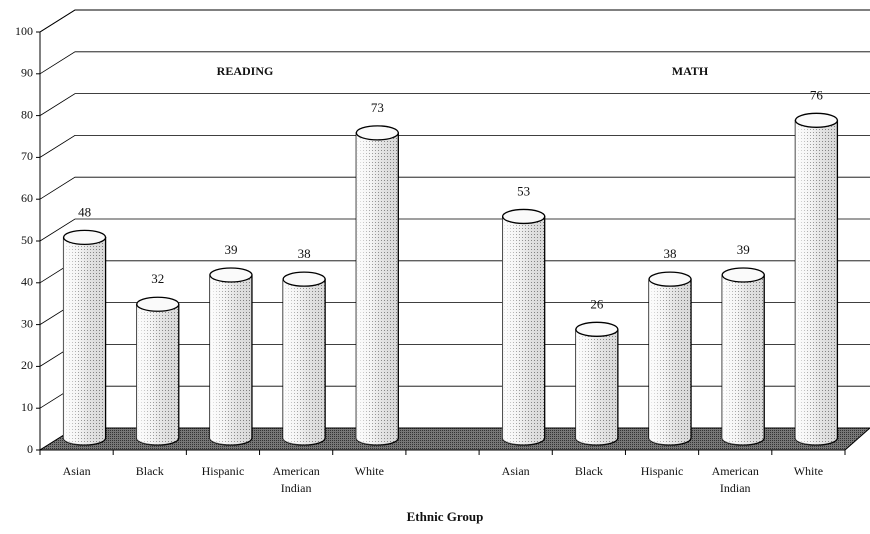 The image size is (870, 534). I want to click on value-label: 48, so click(84, 211).